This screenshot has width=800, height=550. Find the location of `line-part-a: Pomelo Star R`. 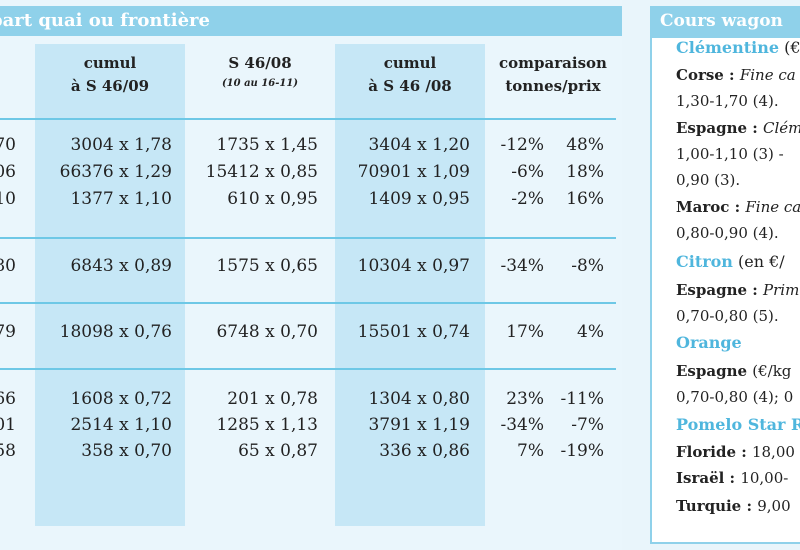

line-part-a: Pomelo Star R is located at coordinates (738, 424).